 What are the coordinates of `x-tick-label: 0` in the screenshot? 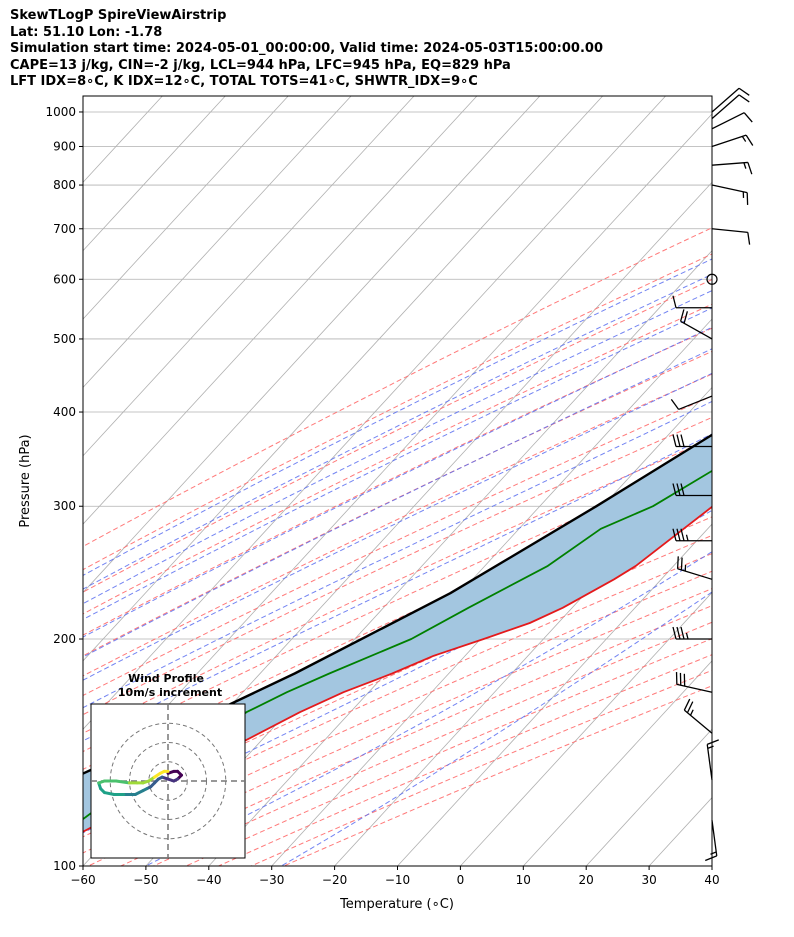 It's located at (461, 880).